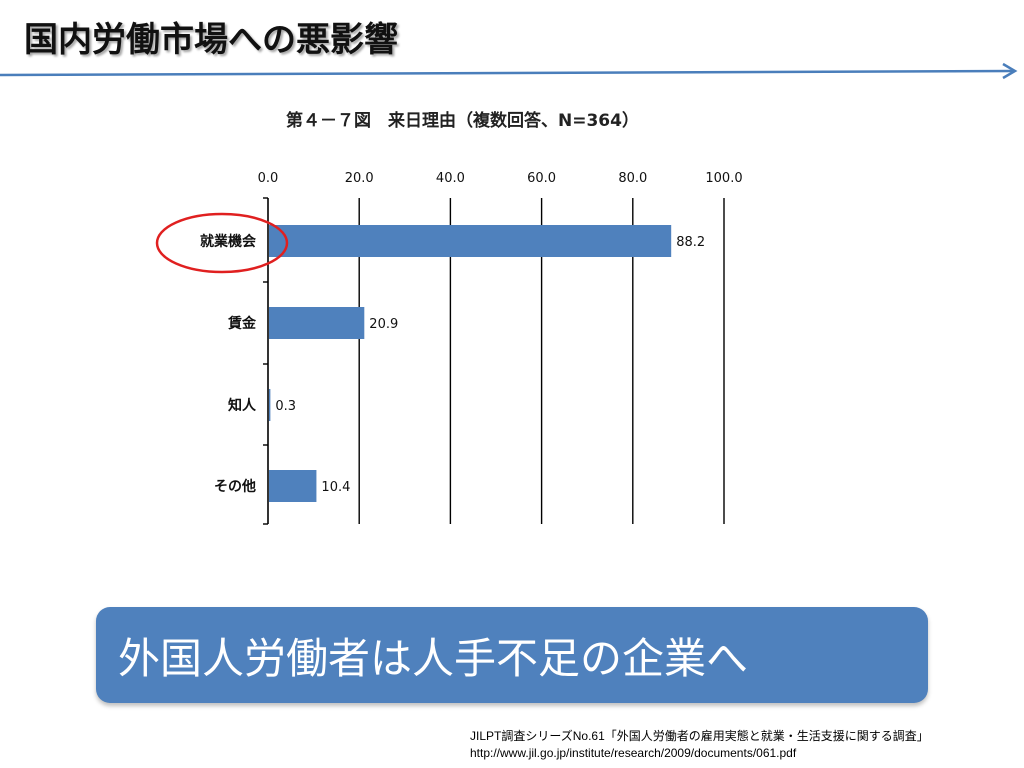  What do you see at coordinates (462, 121) in the screenshot?
I see `chart-title: 第４－７図 来日理由（複数回答、N=364）` at bounding box center [462, 121].